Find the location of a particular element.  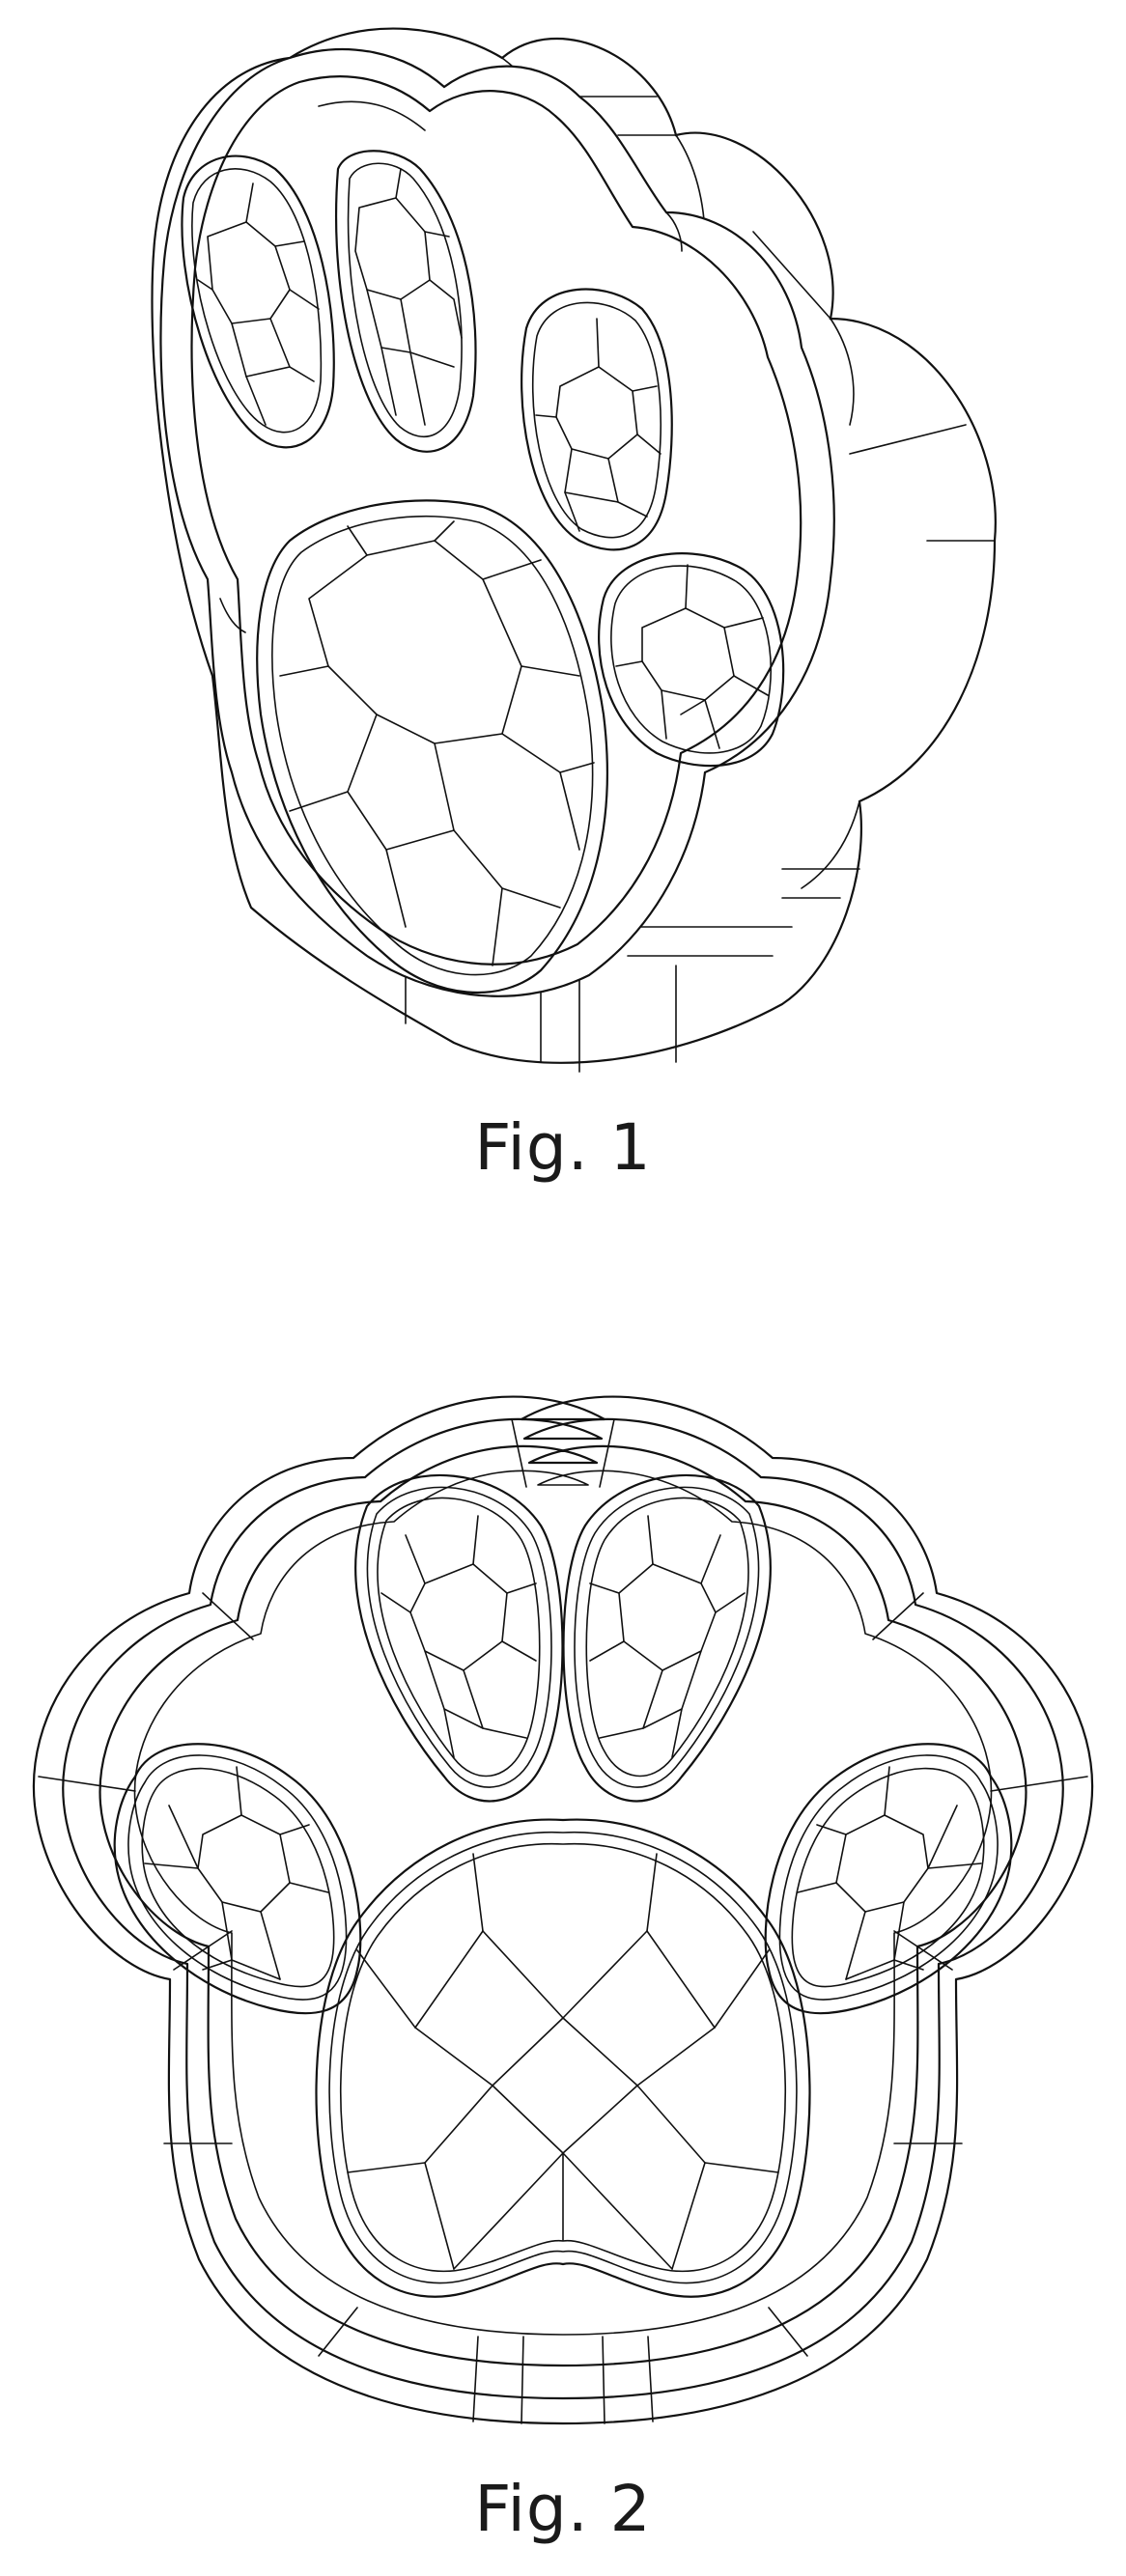

figure-2-label: Fig. 2 is located at coordinates (563, 2509).